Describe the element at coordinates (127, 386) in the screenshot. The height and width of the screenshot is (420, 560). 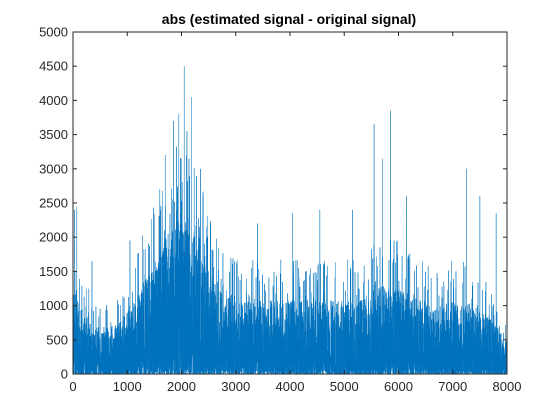
I see `x-tick-label: 1000` at that location.